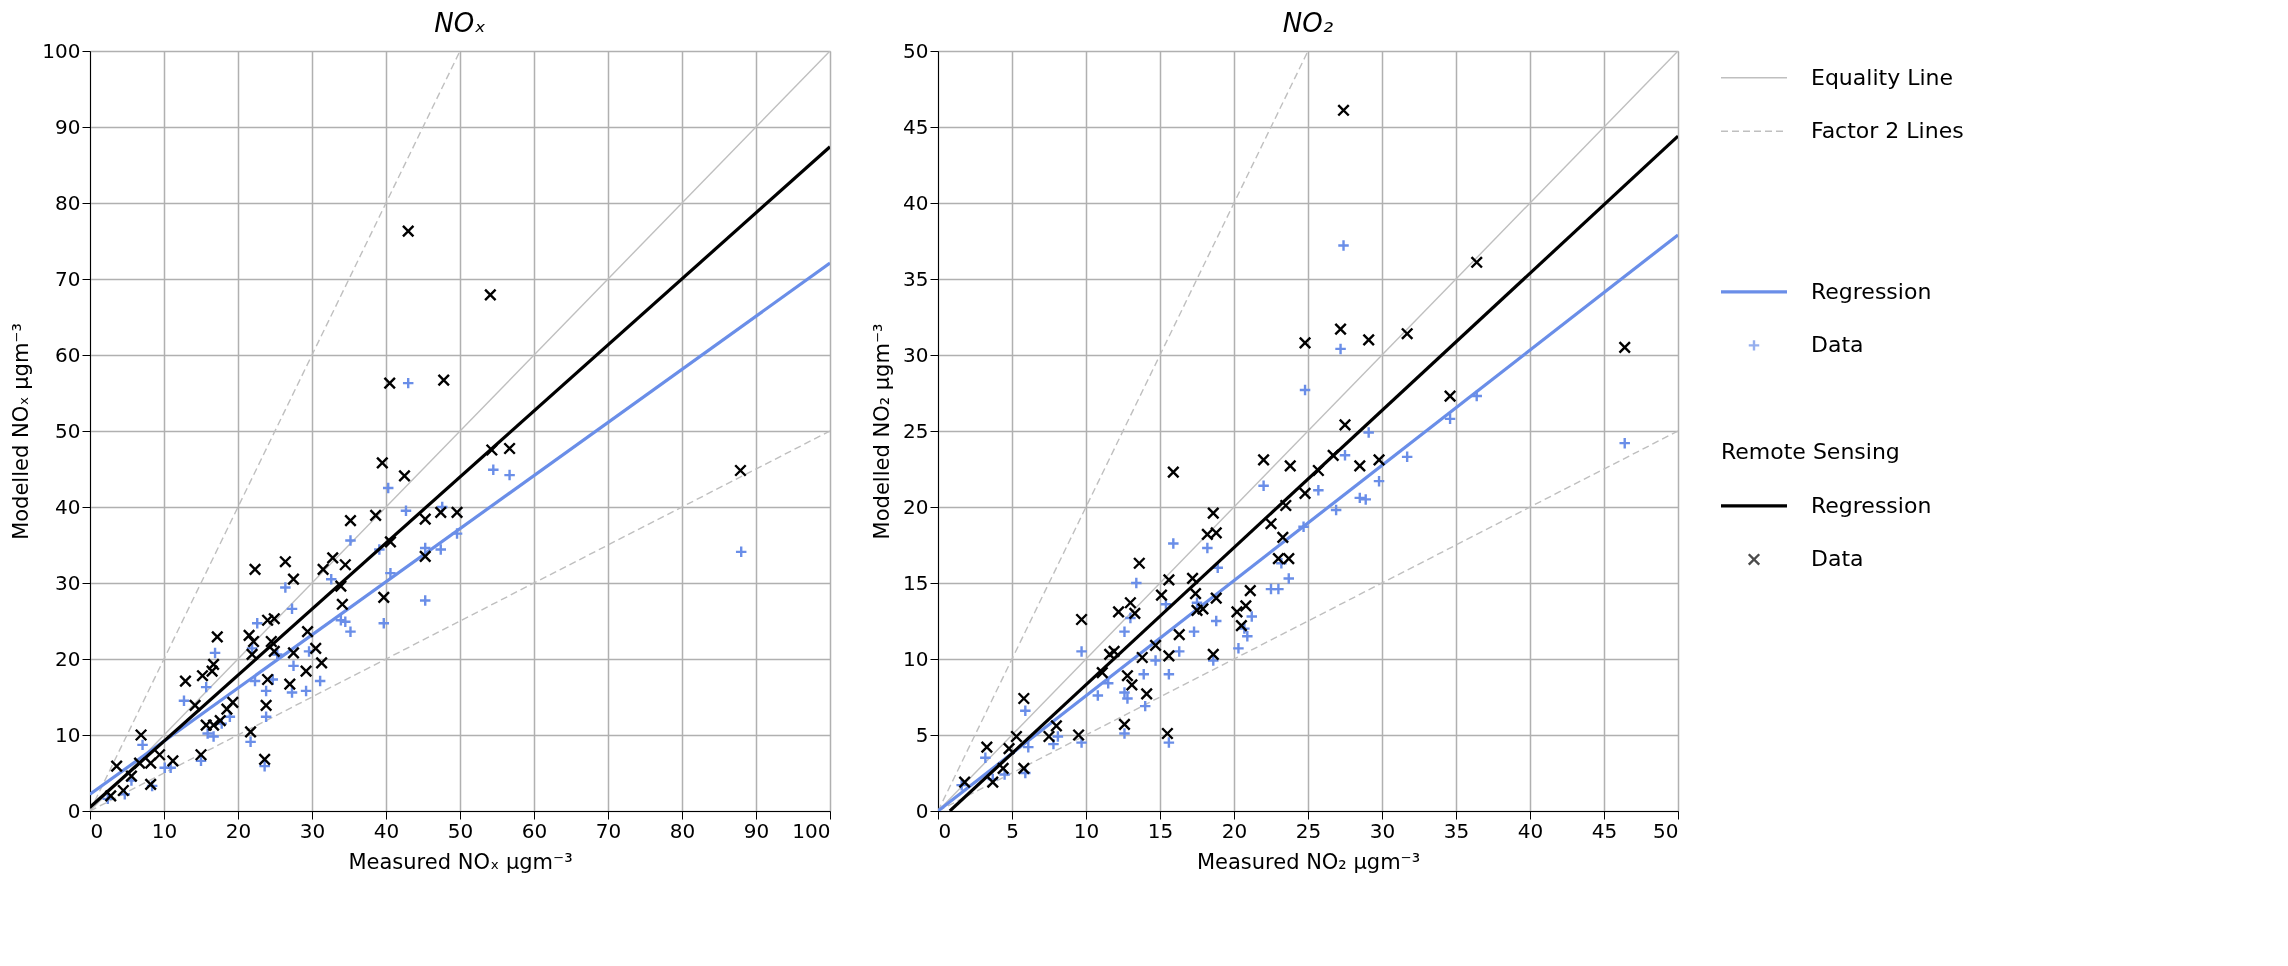 Image resolution: width=2288 pixels, height=966 pixels. I want to click on chart-title: NO₂, so click(1308, 23).